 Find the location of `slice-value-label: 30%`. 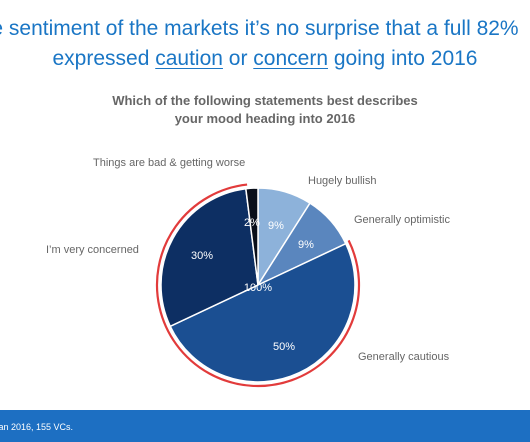

slice-value-label: 30% is located at coordinates (202, 256).